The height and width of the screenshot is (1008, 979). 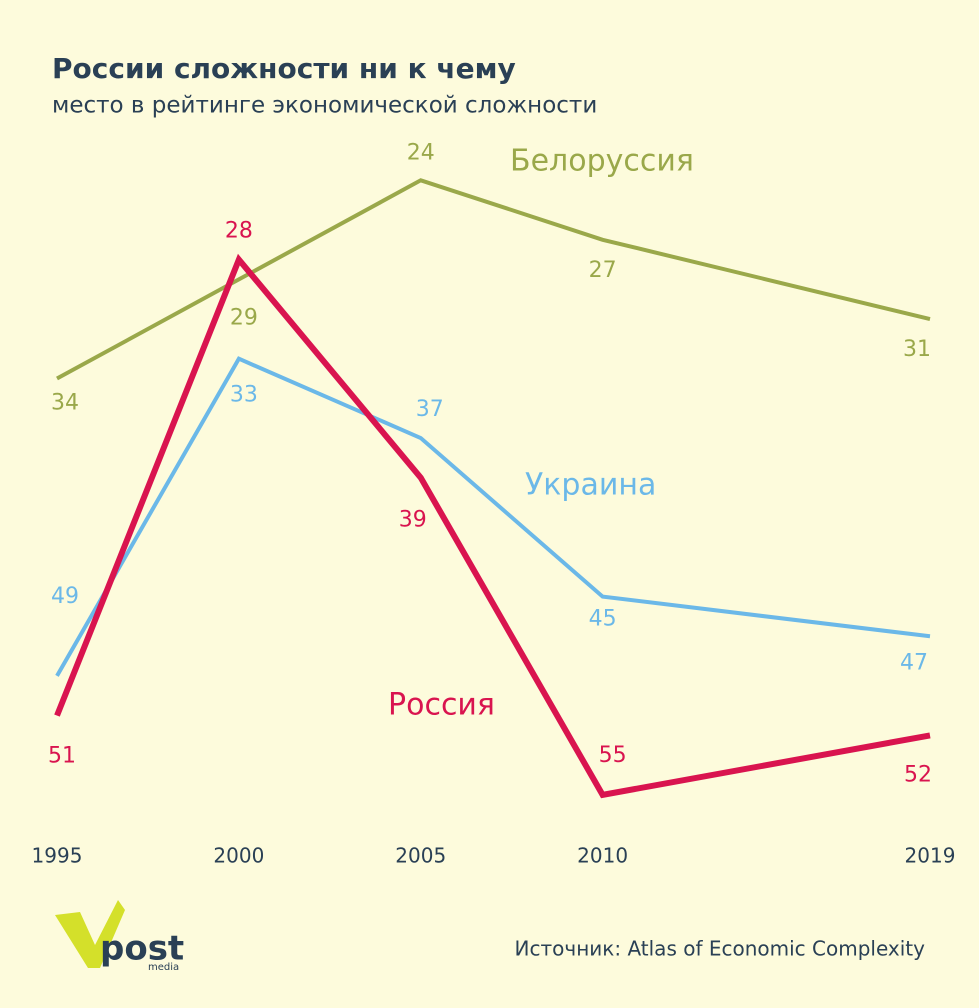 I want to click on series-name: Белоруссия, so click(x=602, y=161).